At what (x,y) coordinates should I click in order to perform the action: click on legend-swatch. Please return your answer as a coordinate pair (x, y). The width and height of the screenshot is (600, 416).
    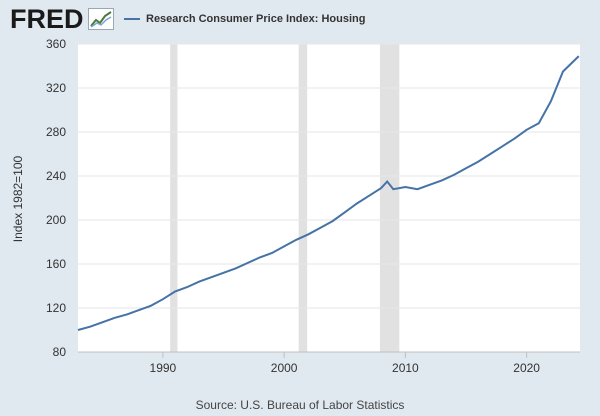
    Looking at the image, I should click on (132, 19).